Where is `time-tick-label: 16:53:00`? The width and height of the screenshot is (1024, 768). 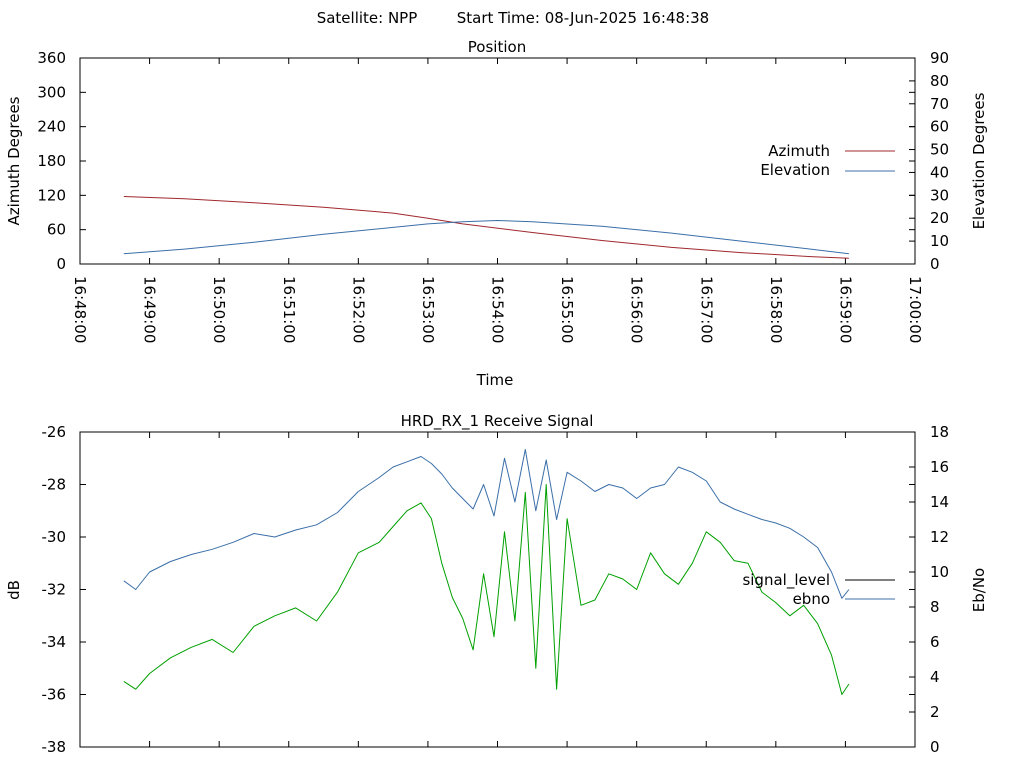 time-tick-label: 16:53:00 is located at coordinates (428, 309).